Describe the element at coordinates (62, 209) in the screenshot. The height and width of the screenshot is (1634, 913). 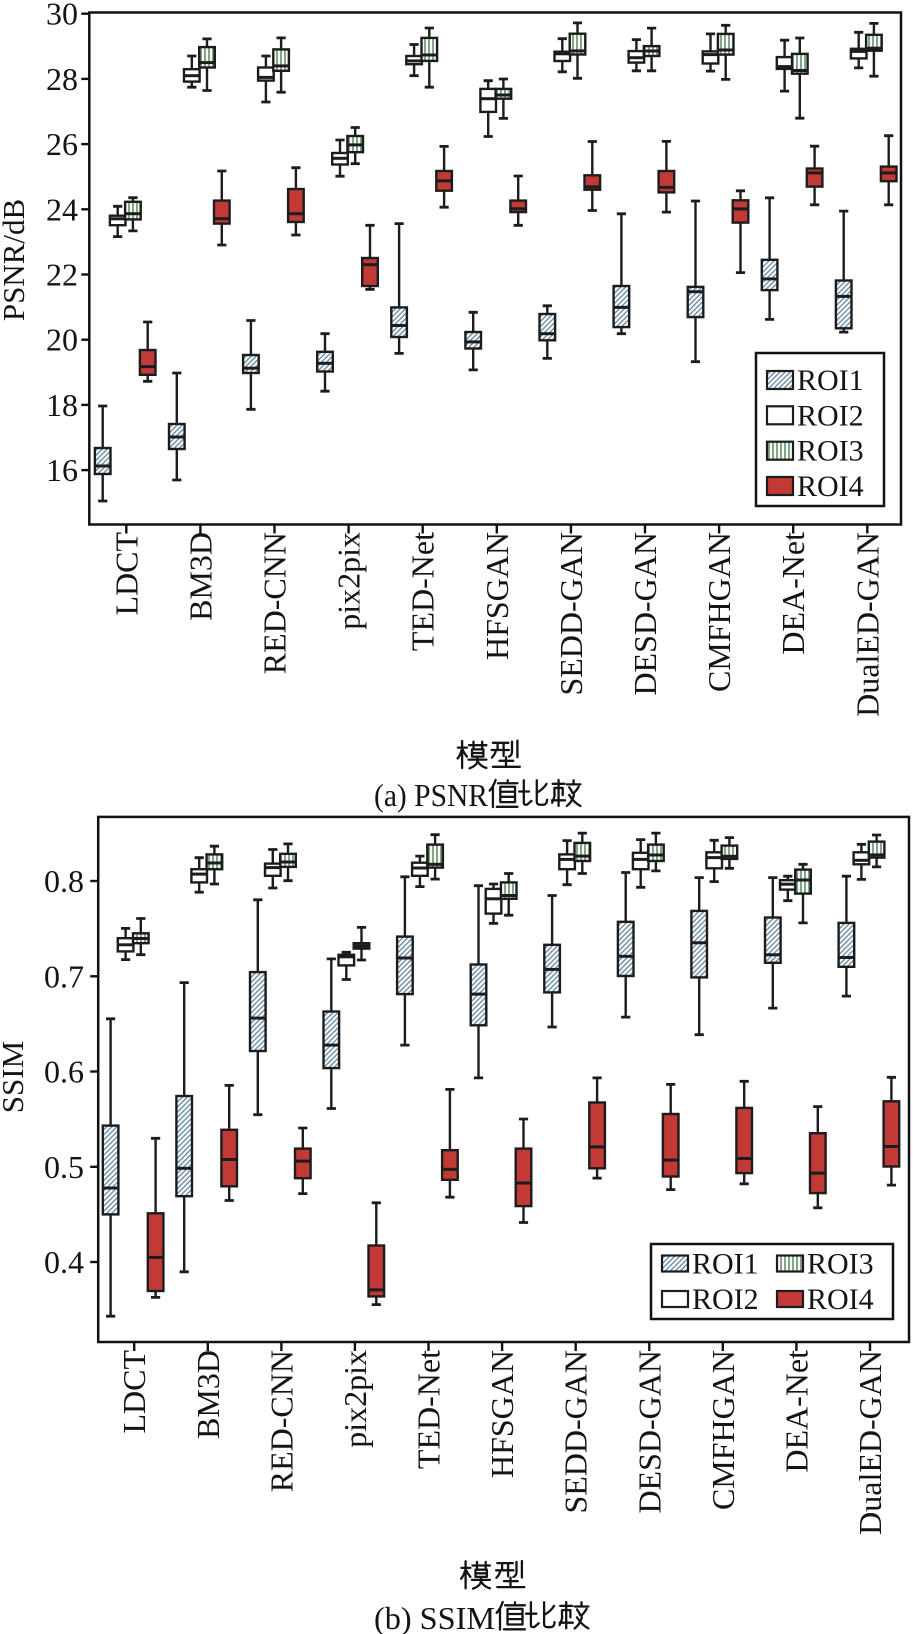
I see `svg-text: 24` at that location.